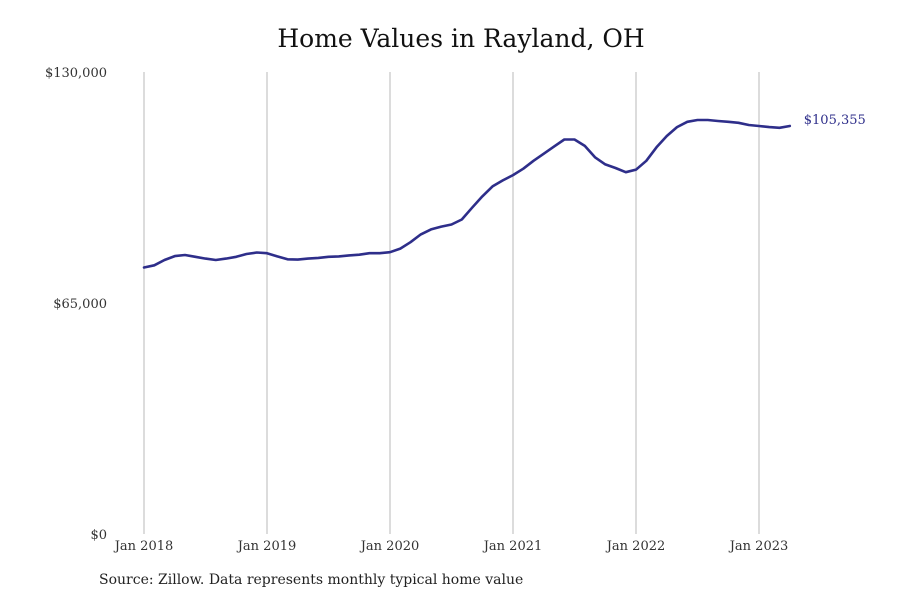 The height and width of the screenshot is (600, 900). Describe the element at coordinates (266, 546) in the screenshot. I see `x-tick-label: Jan 2019` at that location.